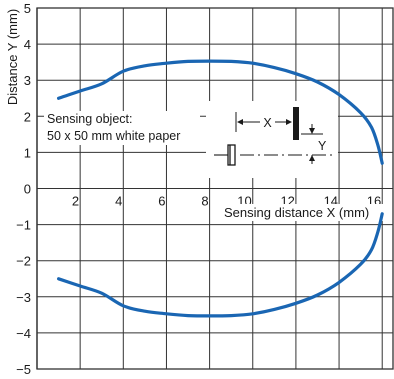  I want to click on x-axis-label-background, so click(304, 212).